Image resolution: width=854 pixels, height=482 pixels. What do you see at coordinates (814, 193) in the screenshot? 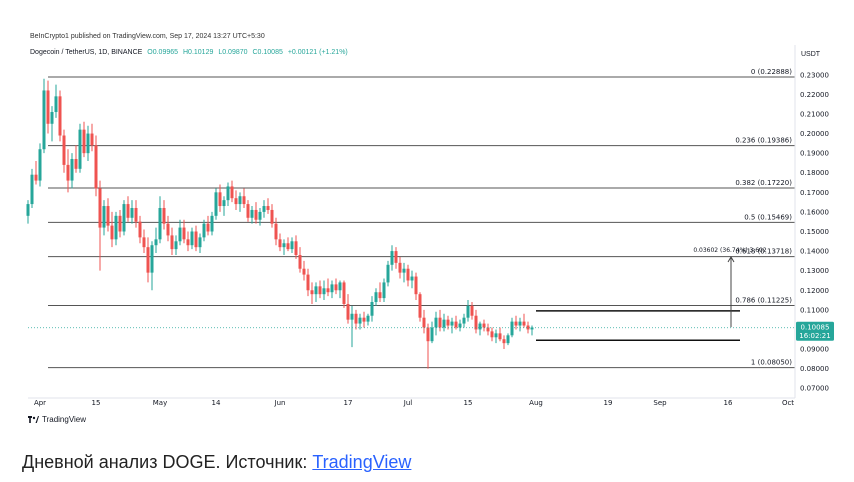
I see `y-tick-label: 0.17000` at bounding box center [814, 193].